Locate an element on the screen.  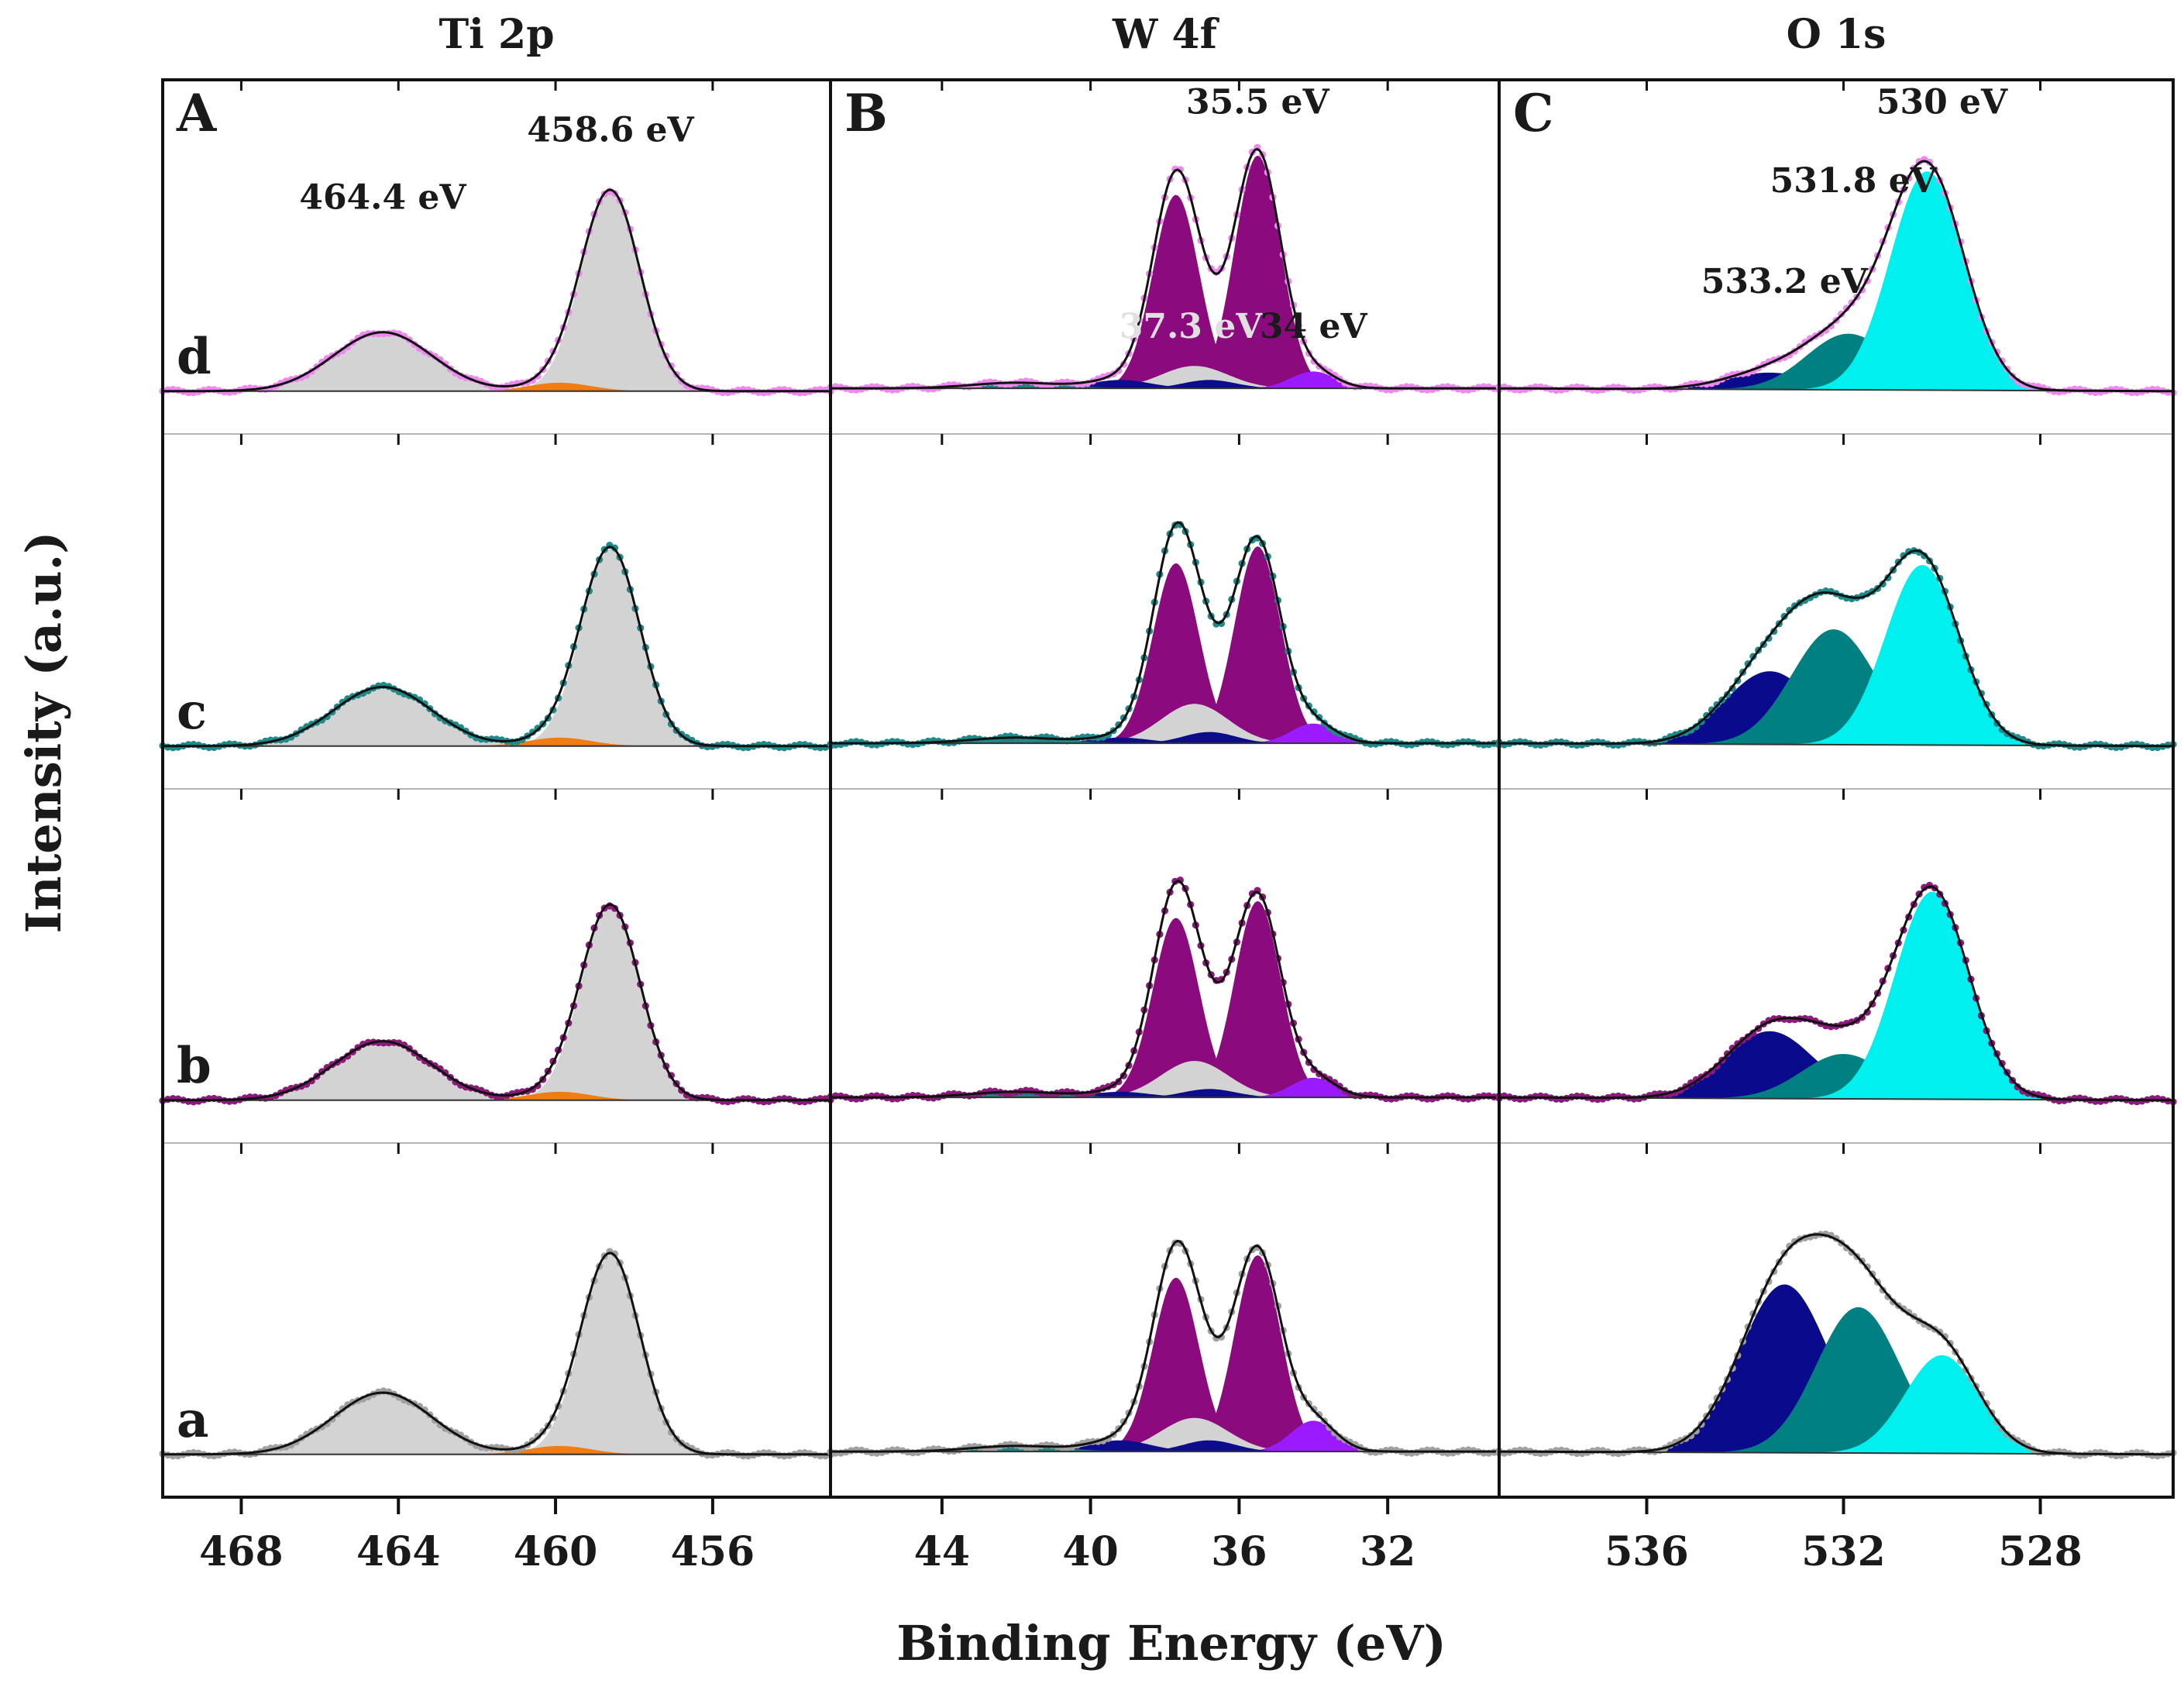
x-tick-label: 32 is located at coordinates (1387, 1551).